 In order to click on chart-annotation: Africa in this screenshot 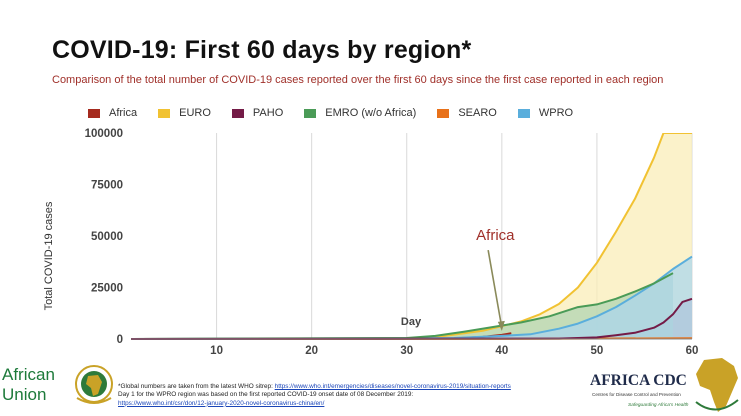, I will do `click(495, 279)`.